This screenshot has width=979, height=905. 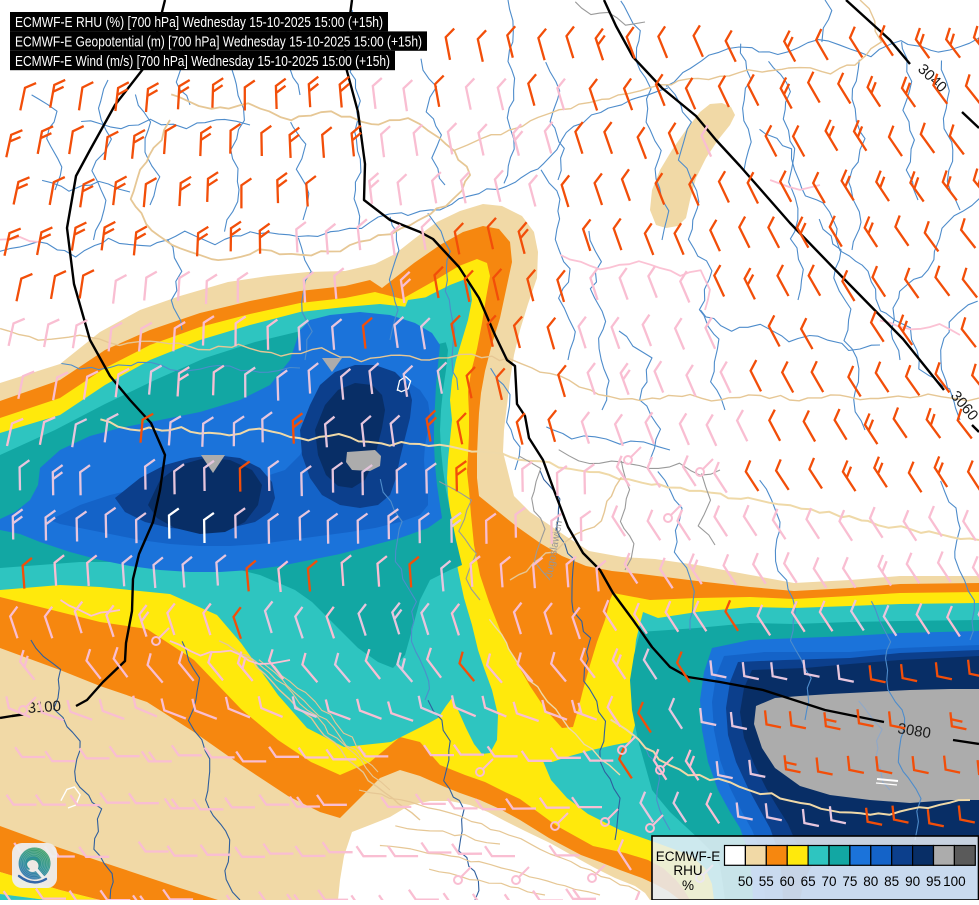 I want to click on svg-text: 65, so click(x=808, y=881).